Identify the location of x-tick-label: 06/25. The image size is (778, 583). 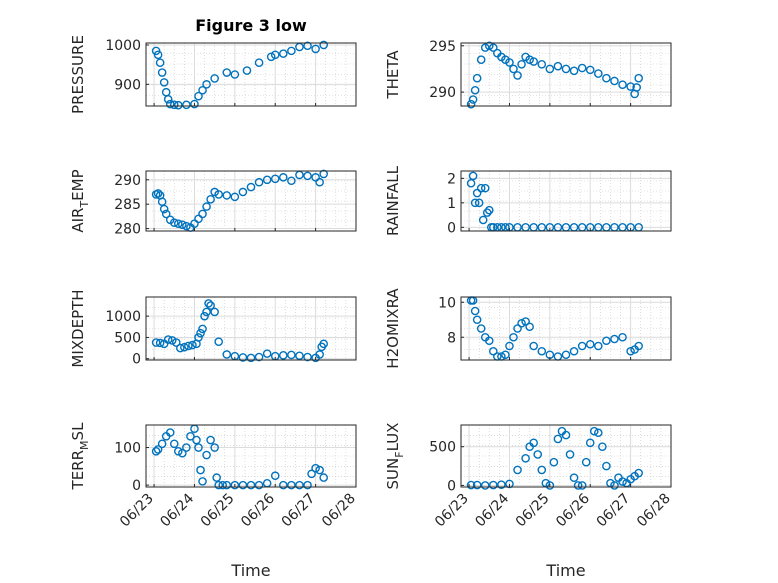
(218, 511).